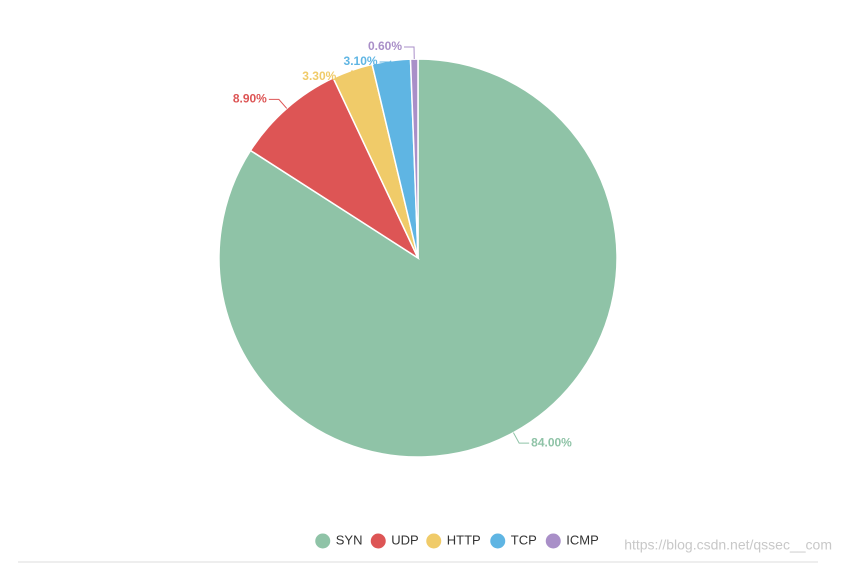 The height and width of the screenshot is (564, 841). What do you see at coordinates (551, 442) in the screenshot?
I see `value-label: 84.00%` at bounding box center [551, 442].